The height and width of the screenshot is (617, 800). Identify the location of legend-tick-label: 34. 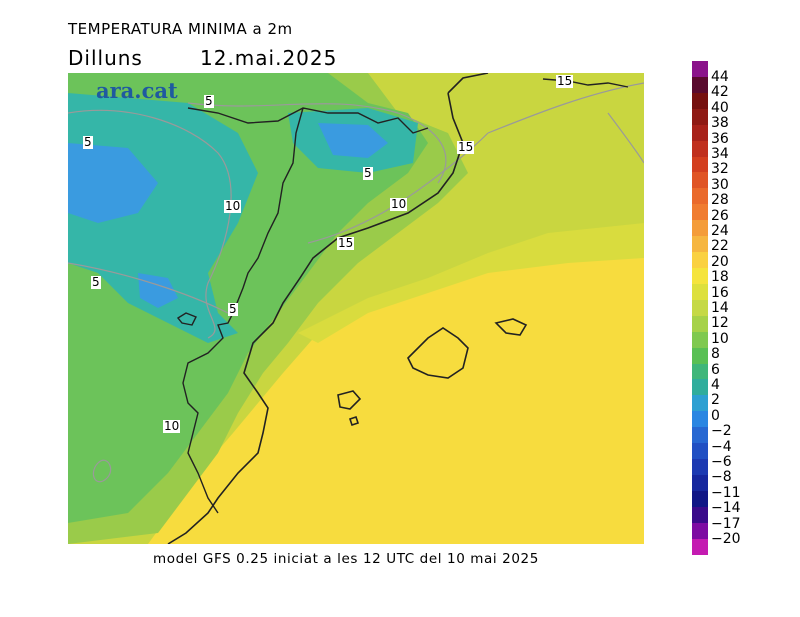
(720, 154).